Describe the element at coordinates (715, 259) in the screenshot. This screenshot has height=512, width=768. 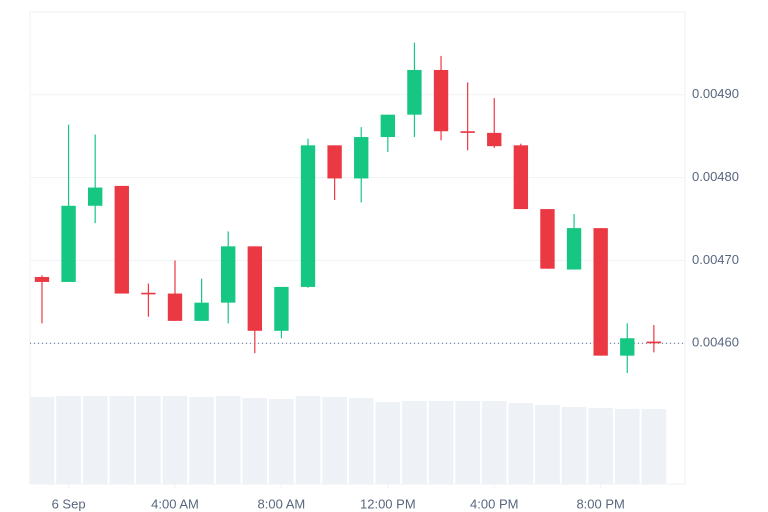
I see `y-tick-label: 0.00470` at that location.